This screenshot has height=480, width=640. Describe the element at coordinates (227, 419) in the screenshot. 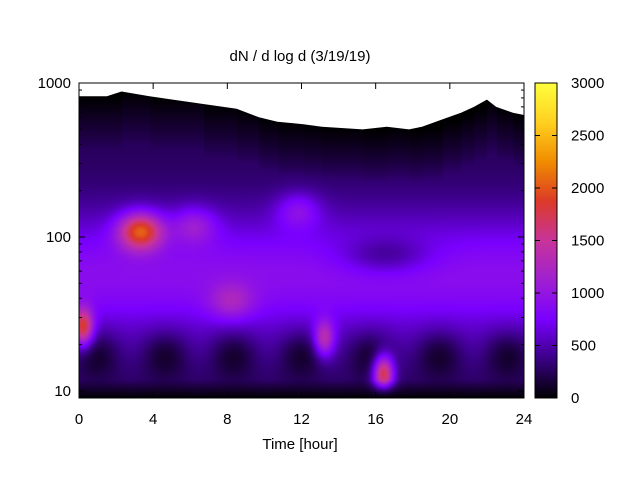

I see `x-tick-label: 8` at that location.